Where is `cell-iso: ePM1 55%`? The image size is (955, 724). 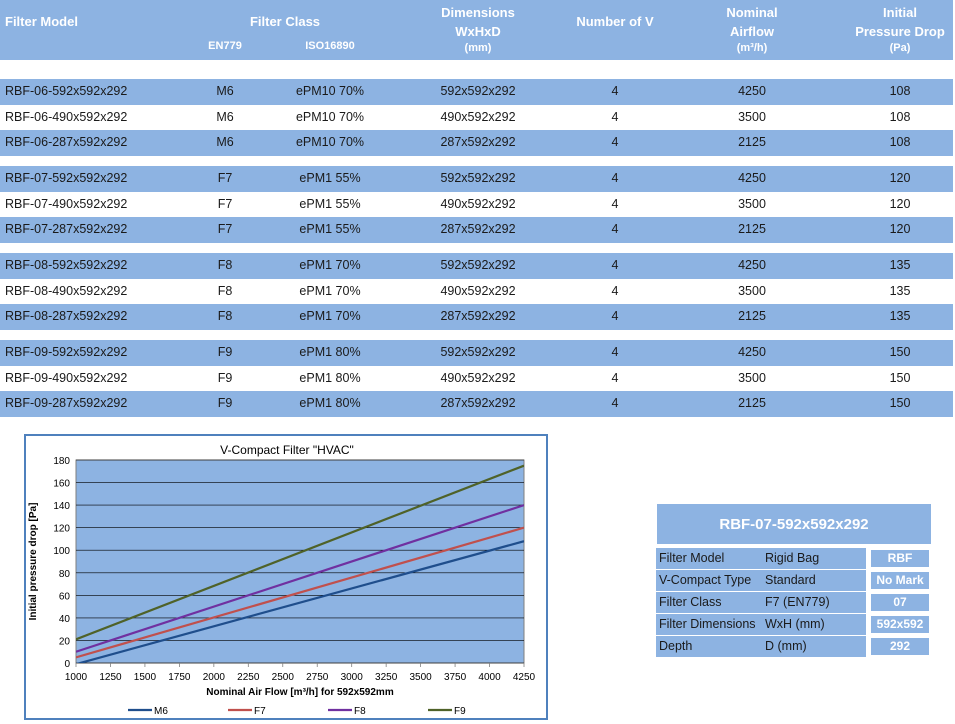
cell-iso: ePM1 55% is located at coordinates (330, 203).